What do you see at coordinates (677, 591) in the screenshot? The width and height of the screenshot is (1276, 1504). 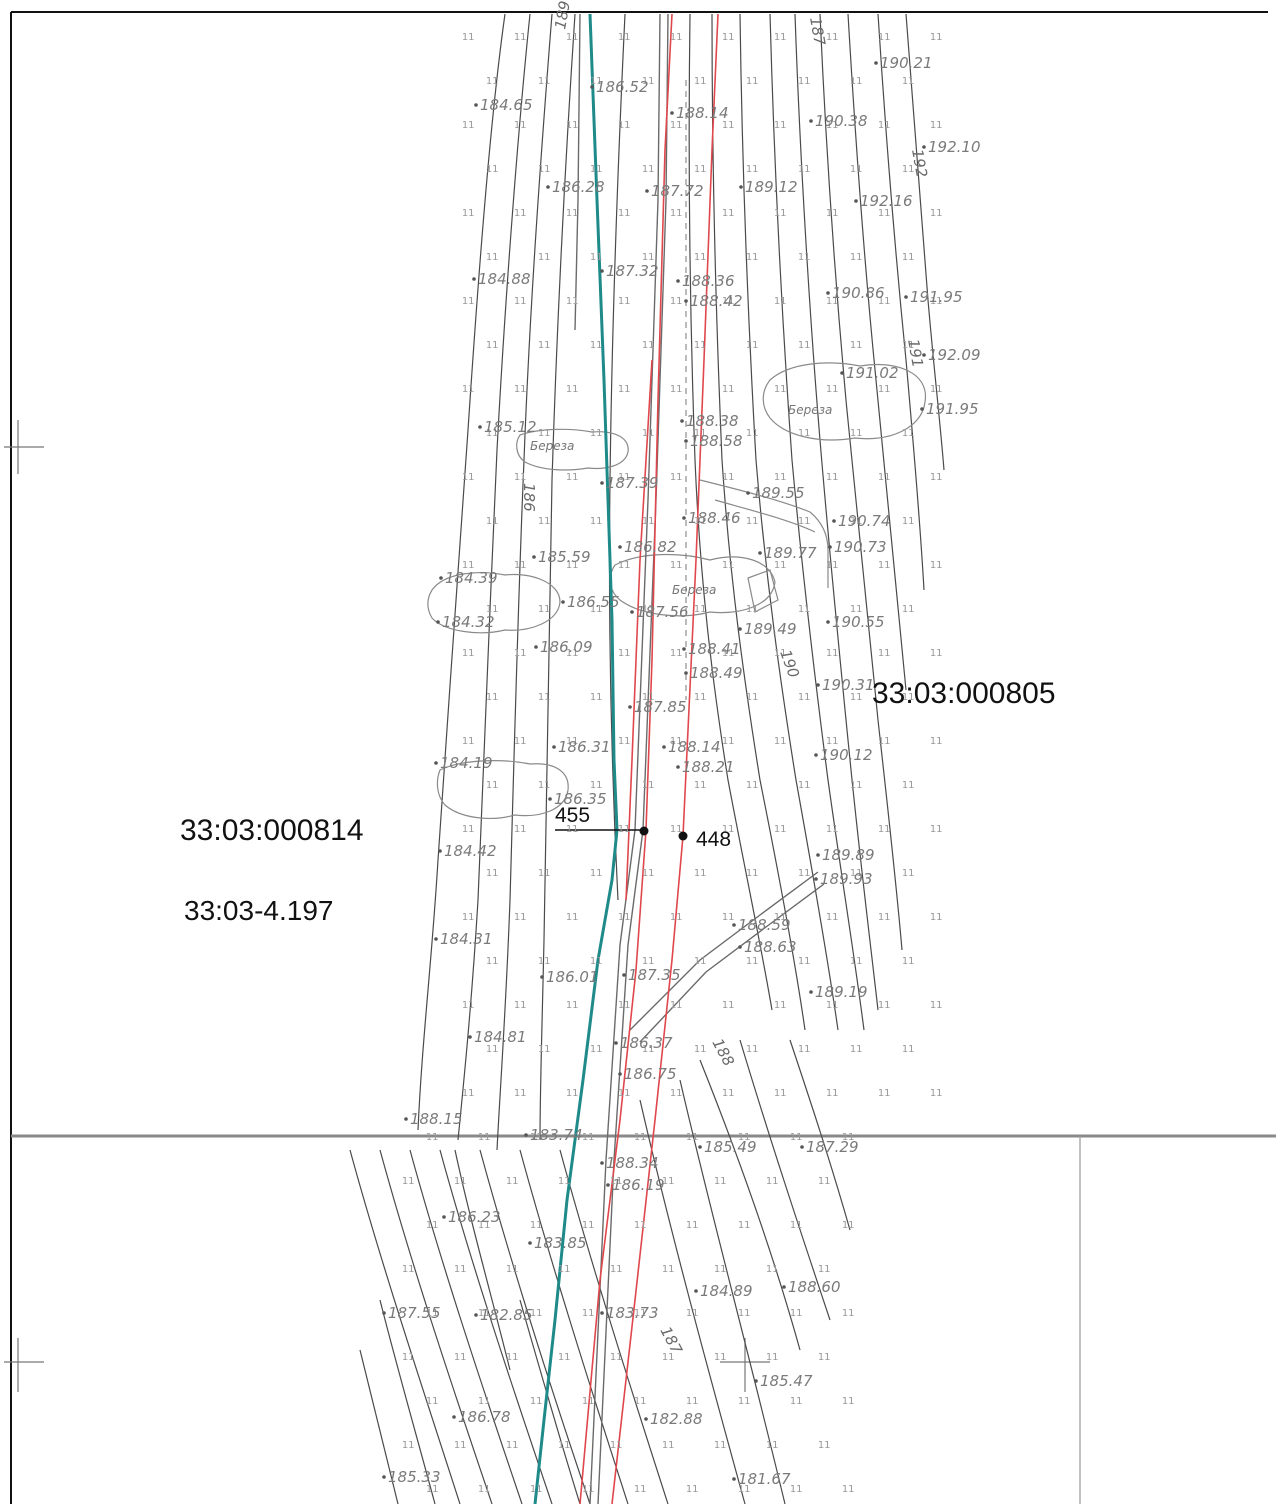 I see `vegetation-outlines` at bounding box center [677, 591].